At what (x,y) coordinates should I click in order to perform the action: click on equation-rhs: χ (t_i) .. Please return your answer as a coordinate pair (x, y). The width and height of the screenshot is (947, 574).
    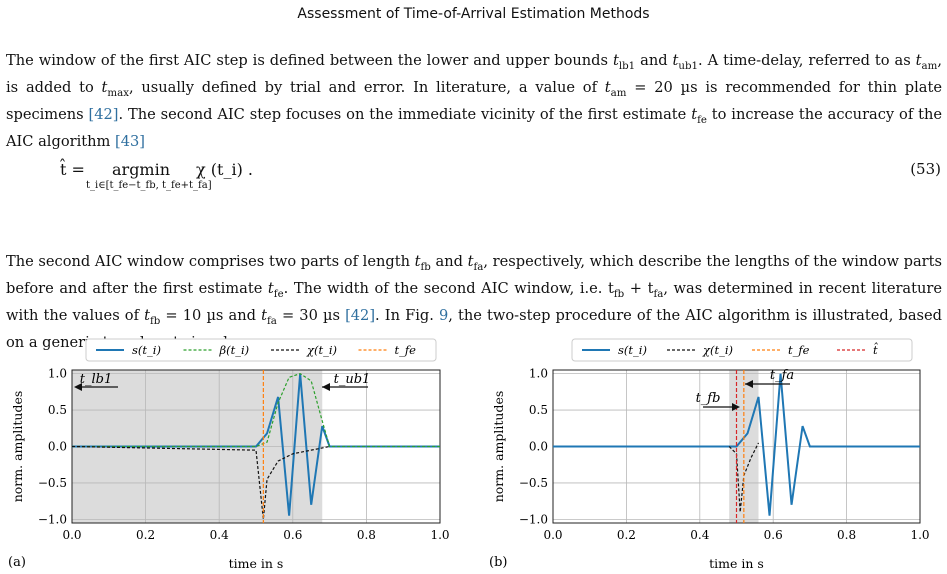
    Looking at the image, I should click on (224, 169).